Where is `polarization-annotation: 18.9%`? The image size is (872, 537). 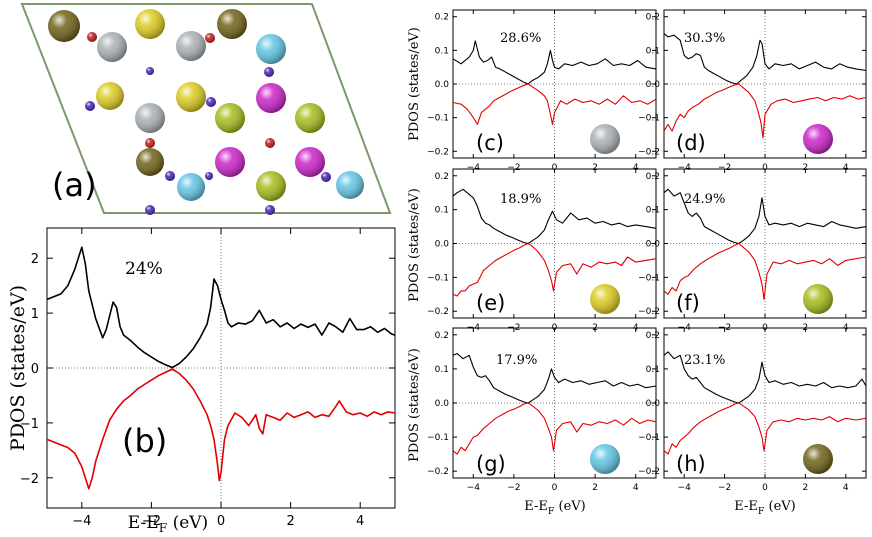
polarization-annotation: 18.9% is located at coordinates (520, 199).